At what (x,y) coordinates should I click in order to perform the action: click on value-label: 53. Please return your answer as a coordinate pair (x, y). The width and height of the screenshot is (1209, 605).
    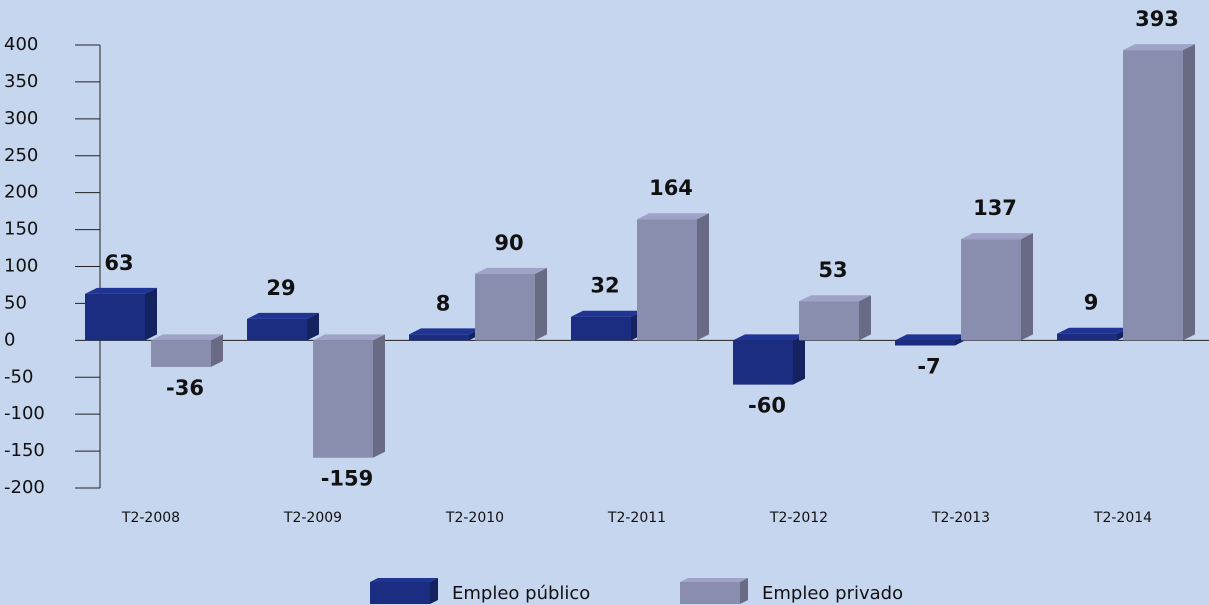
    Looking at the image, I should click on (832, 270).